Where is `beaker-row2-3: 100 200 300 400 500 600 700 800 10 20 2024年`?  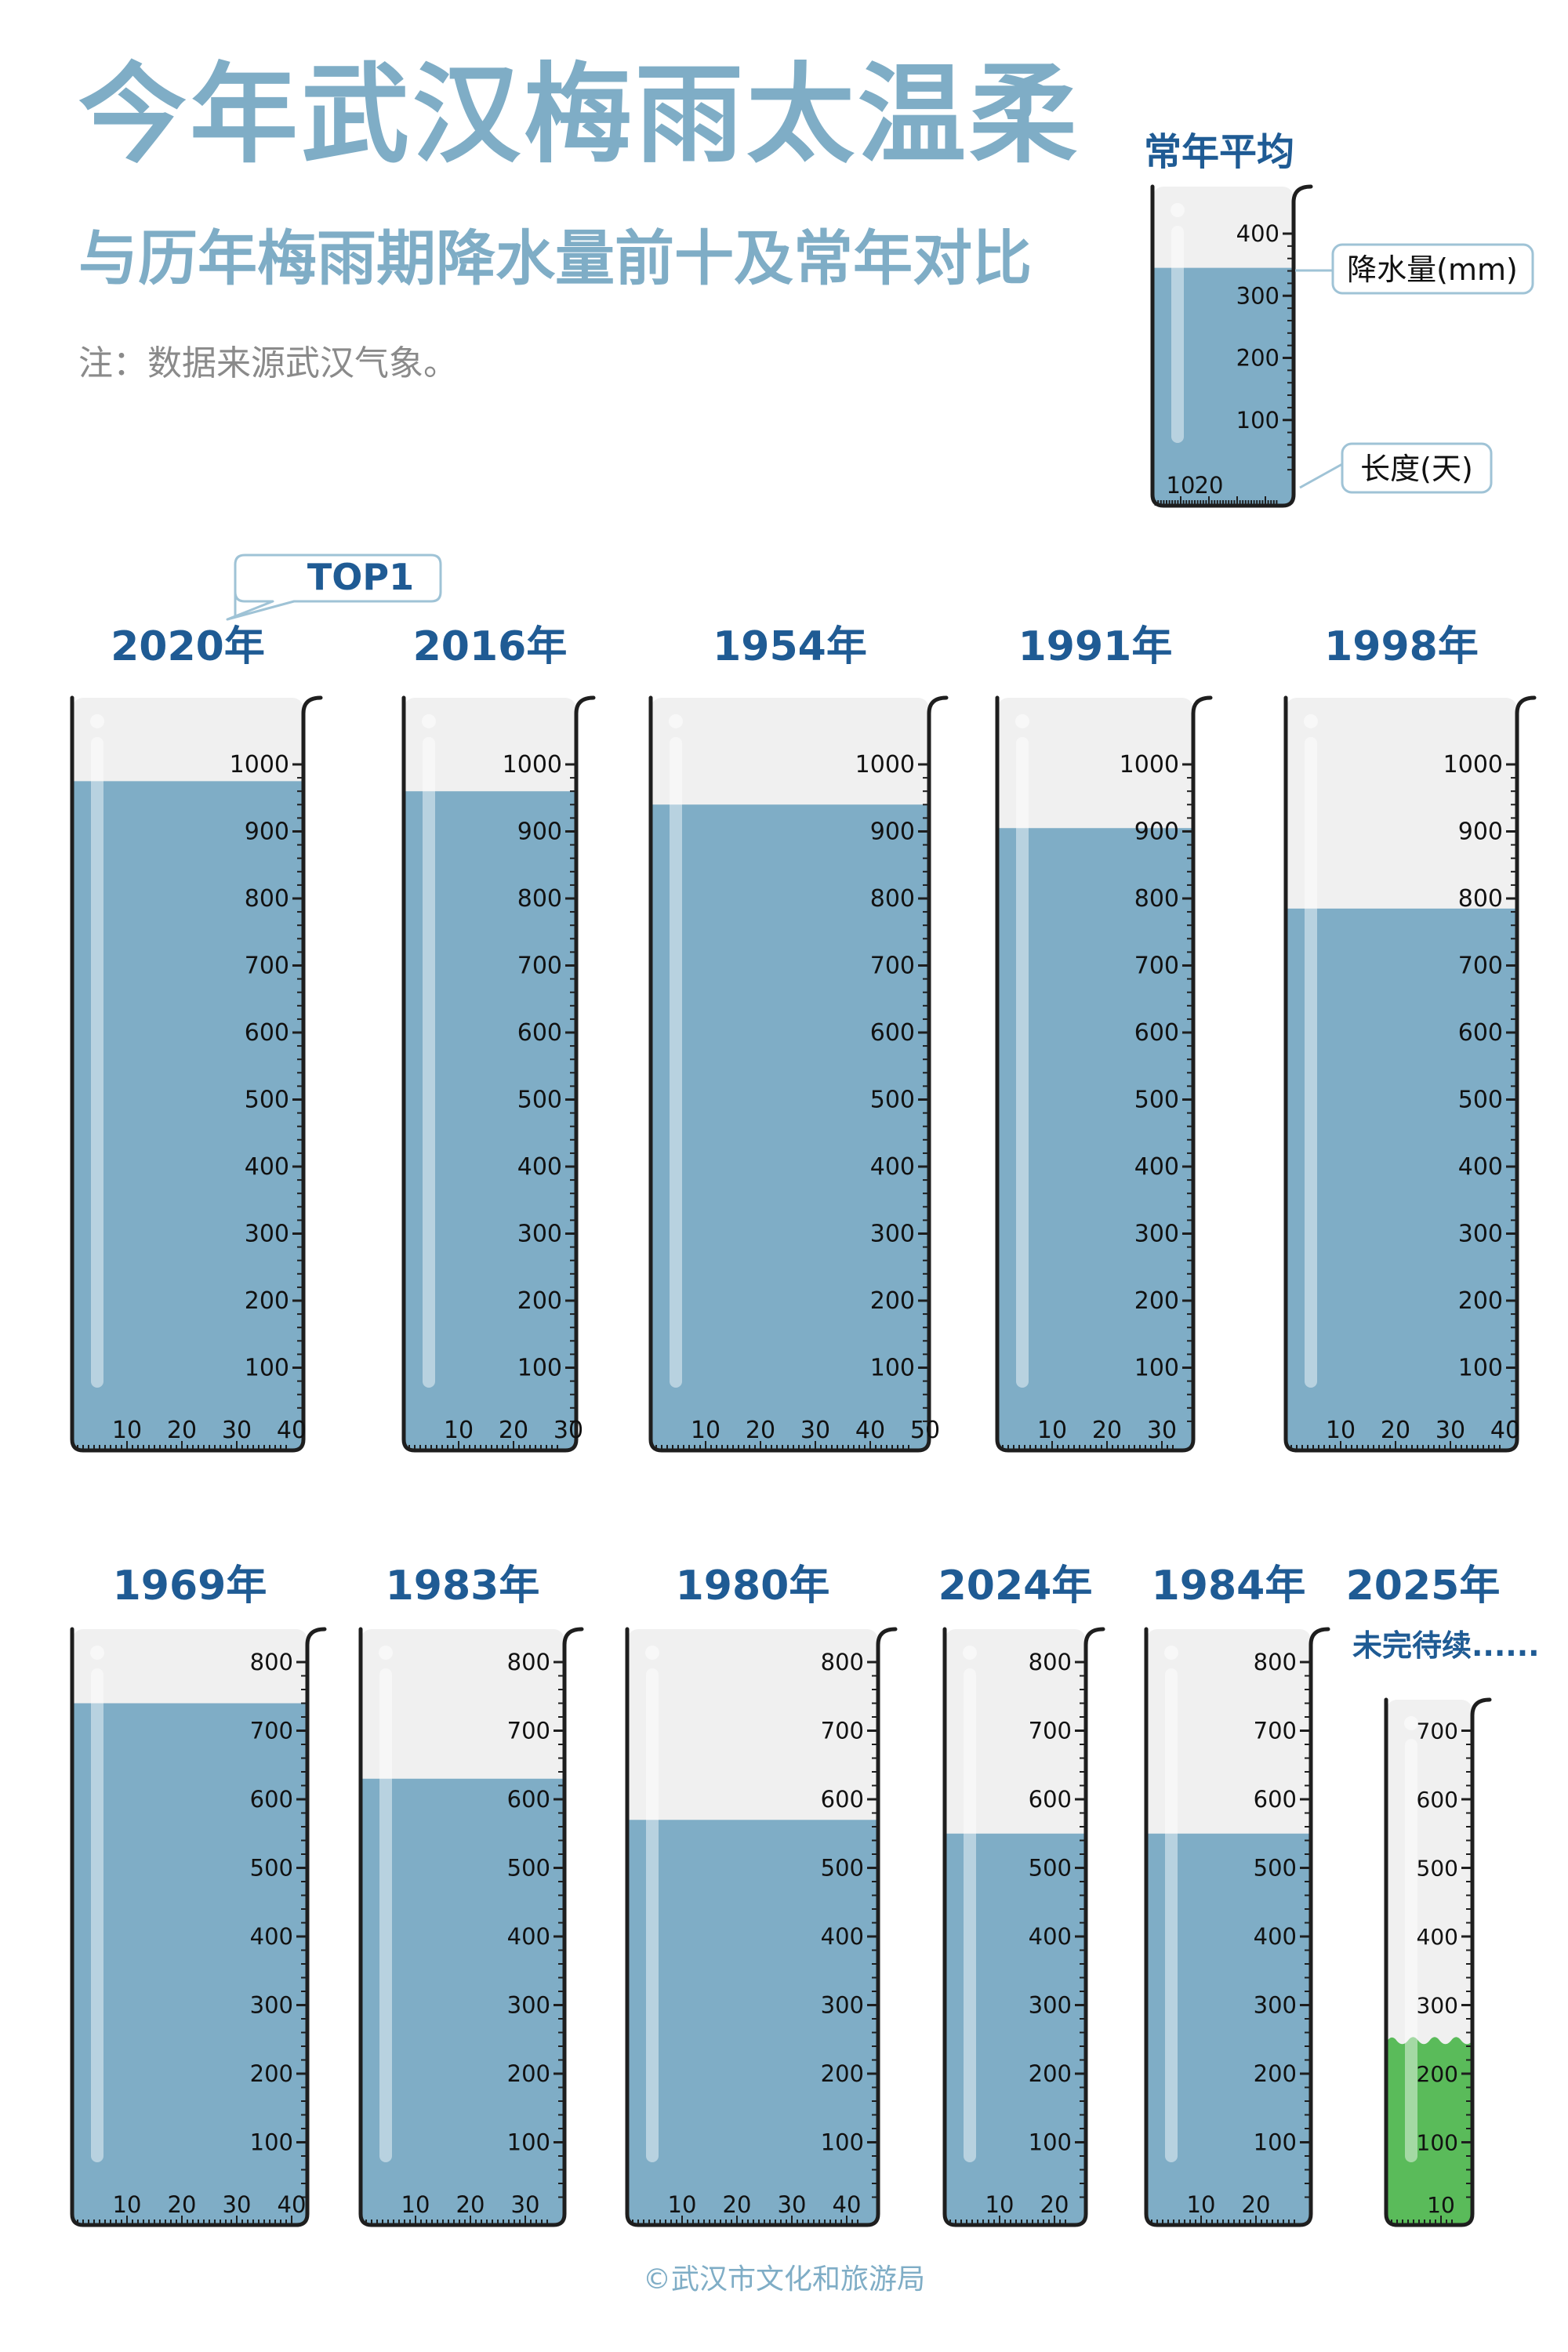 beaker-row2-3: 100 200 300 400 500 600 700 800 10 20 2024年 is located at coordinates (1021, 1895).